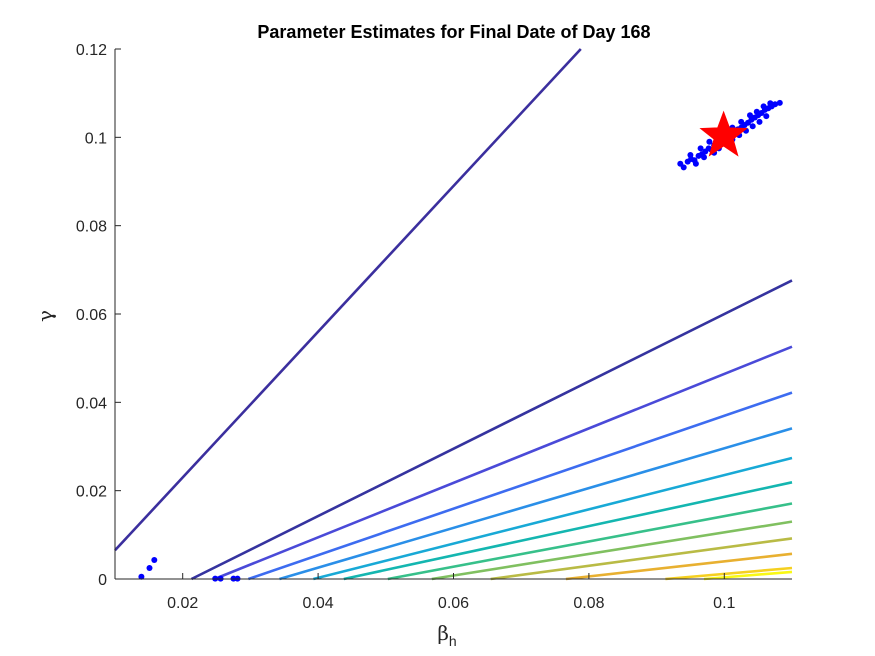 The height and width of the screenshot is (656, 875). What do you see at coordinates (443, 633) in the screenshot?
I see `x-axis-label-main: β` at bounding box center [443, 633].